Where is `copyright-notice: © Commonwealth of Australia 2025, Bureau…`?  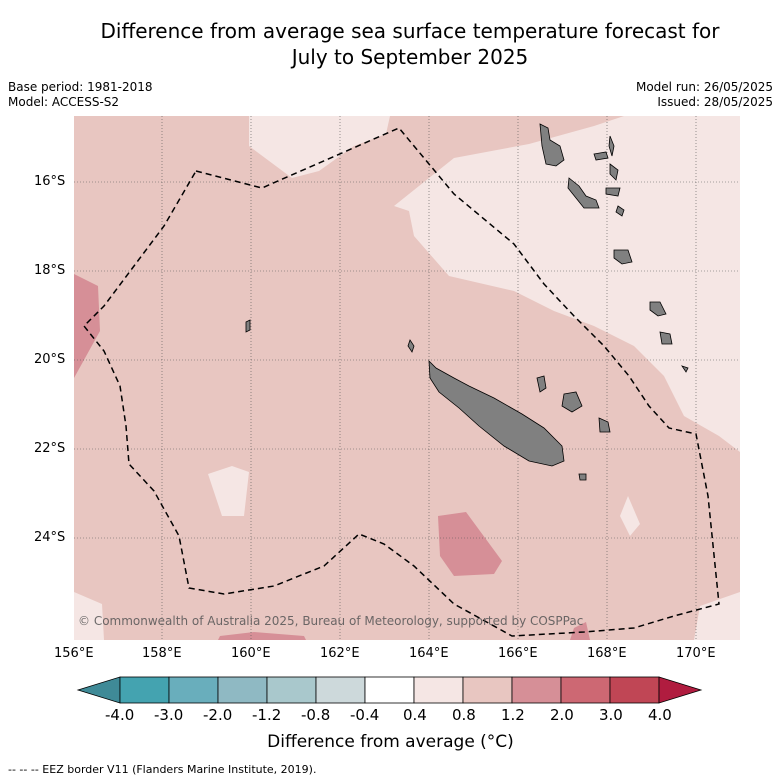
copyright-notice: © Commonwealth of Australia 2025, Bureau… is located at coordinates (331, 621).